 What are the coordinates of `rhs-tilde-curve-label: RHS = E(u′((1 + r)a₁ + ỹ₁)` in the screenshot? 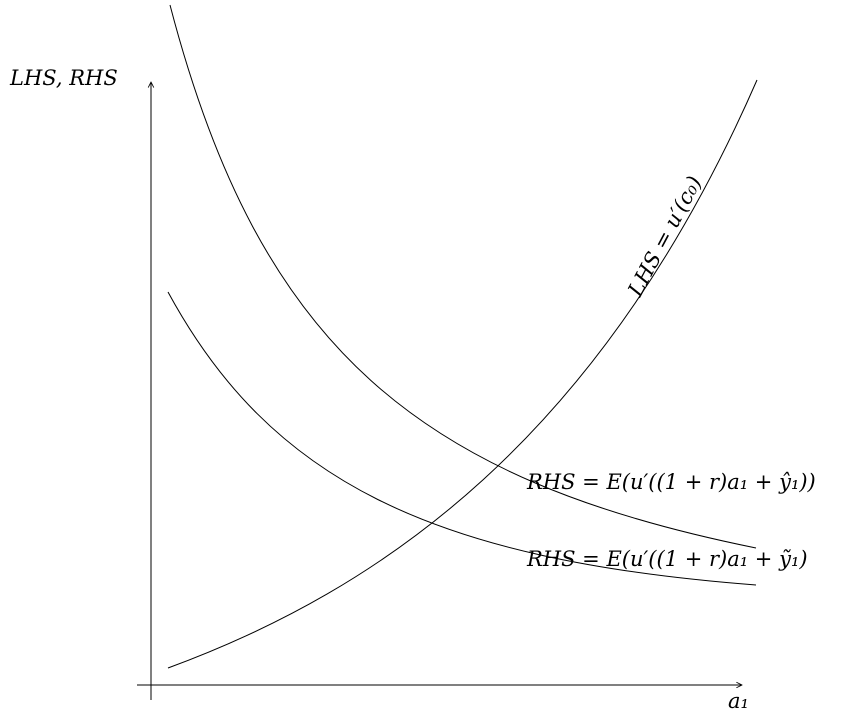 It's located at (667, 559).